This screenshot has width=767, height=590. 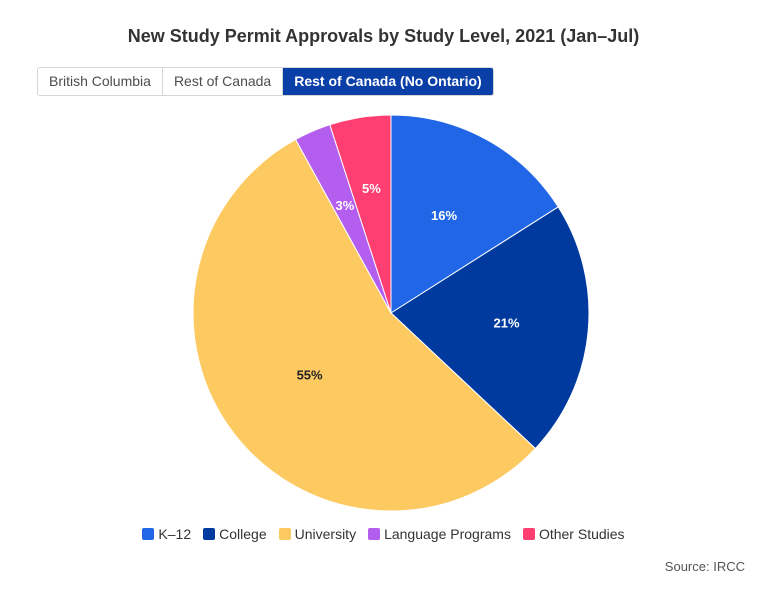 I want to click on source-note: Source: IRCC, so click(x=704, y=566).